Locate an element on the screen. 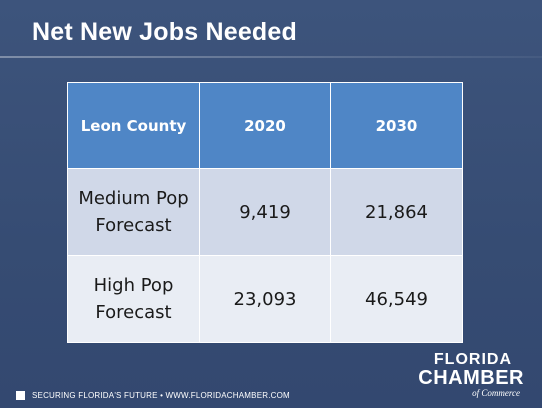 This screenshot has width=542, height=408. logo-line-2: CHAMBER is located at coordinates (471, 378).